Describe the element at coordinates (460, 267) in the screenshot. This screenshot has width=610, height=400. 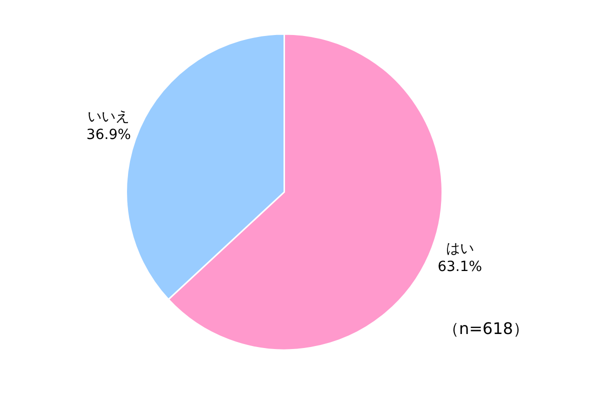
I see `data-label: 63.1%` at that location.